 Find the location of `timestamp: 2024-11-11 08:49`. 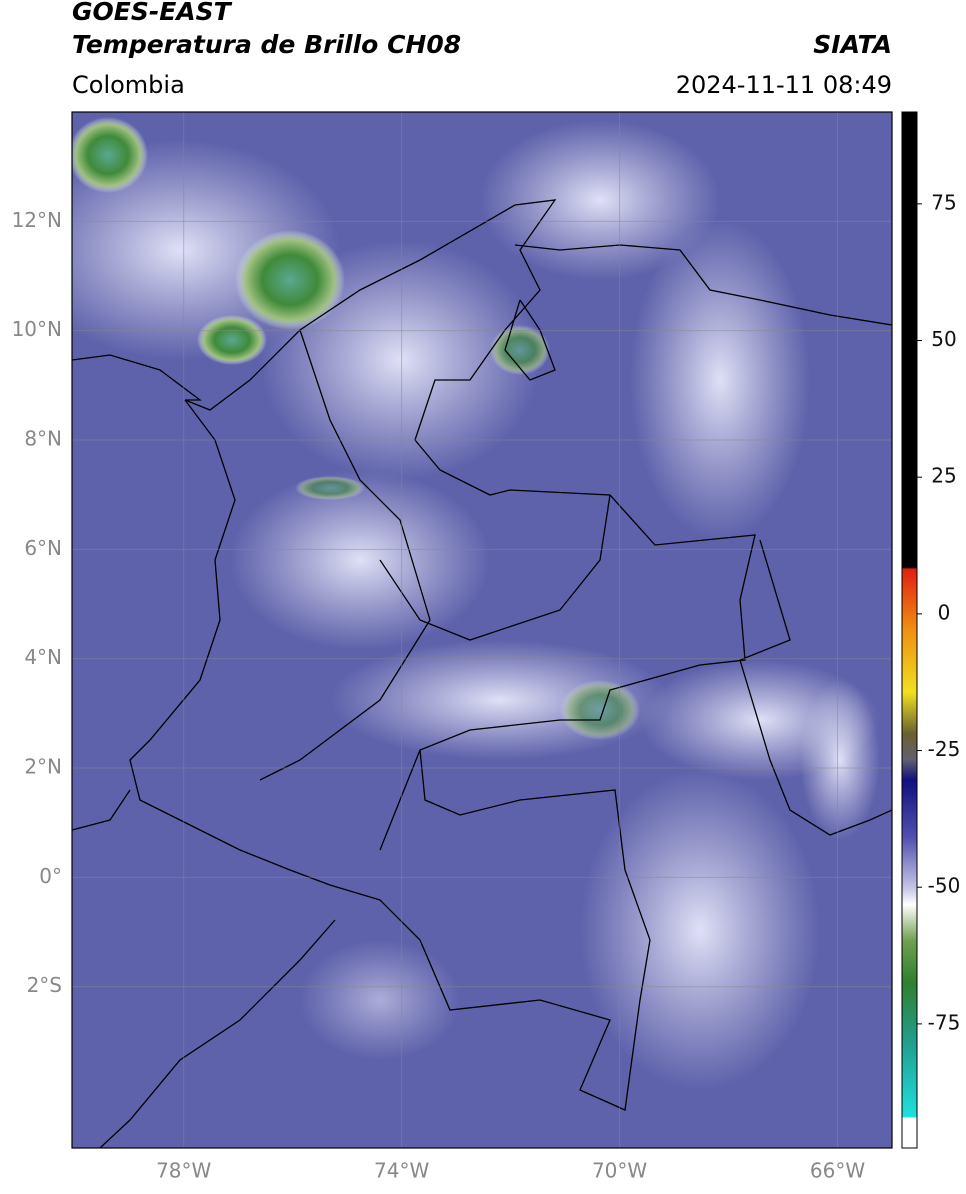

timestamp: 2024-11-11 08:49 is located at coordinates (784, 85).